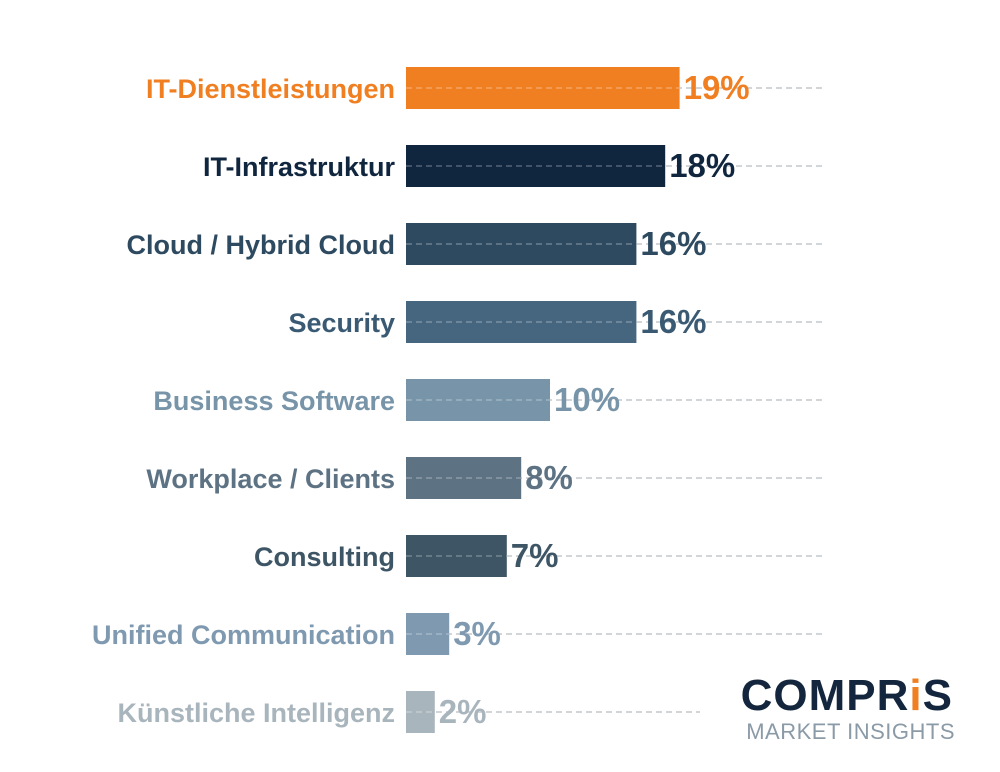  Describe the element at coordinates (825, 695) in the screenshot. I see `logo-letters: COMPR` at that location.